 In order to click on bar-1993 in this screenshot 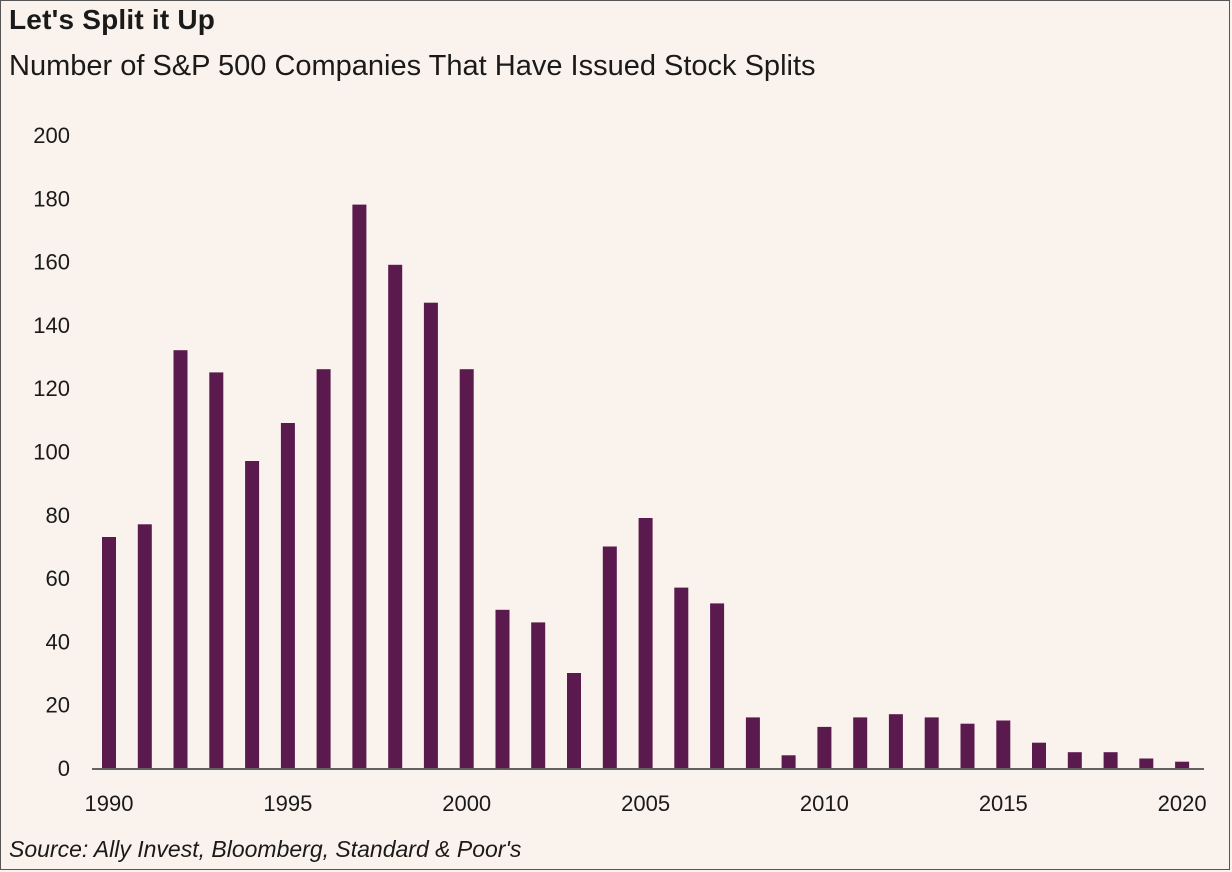, I will do `click(216, 570)`.